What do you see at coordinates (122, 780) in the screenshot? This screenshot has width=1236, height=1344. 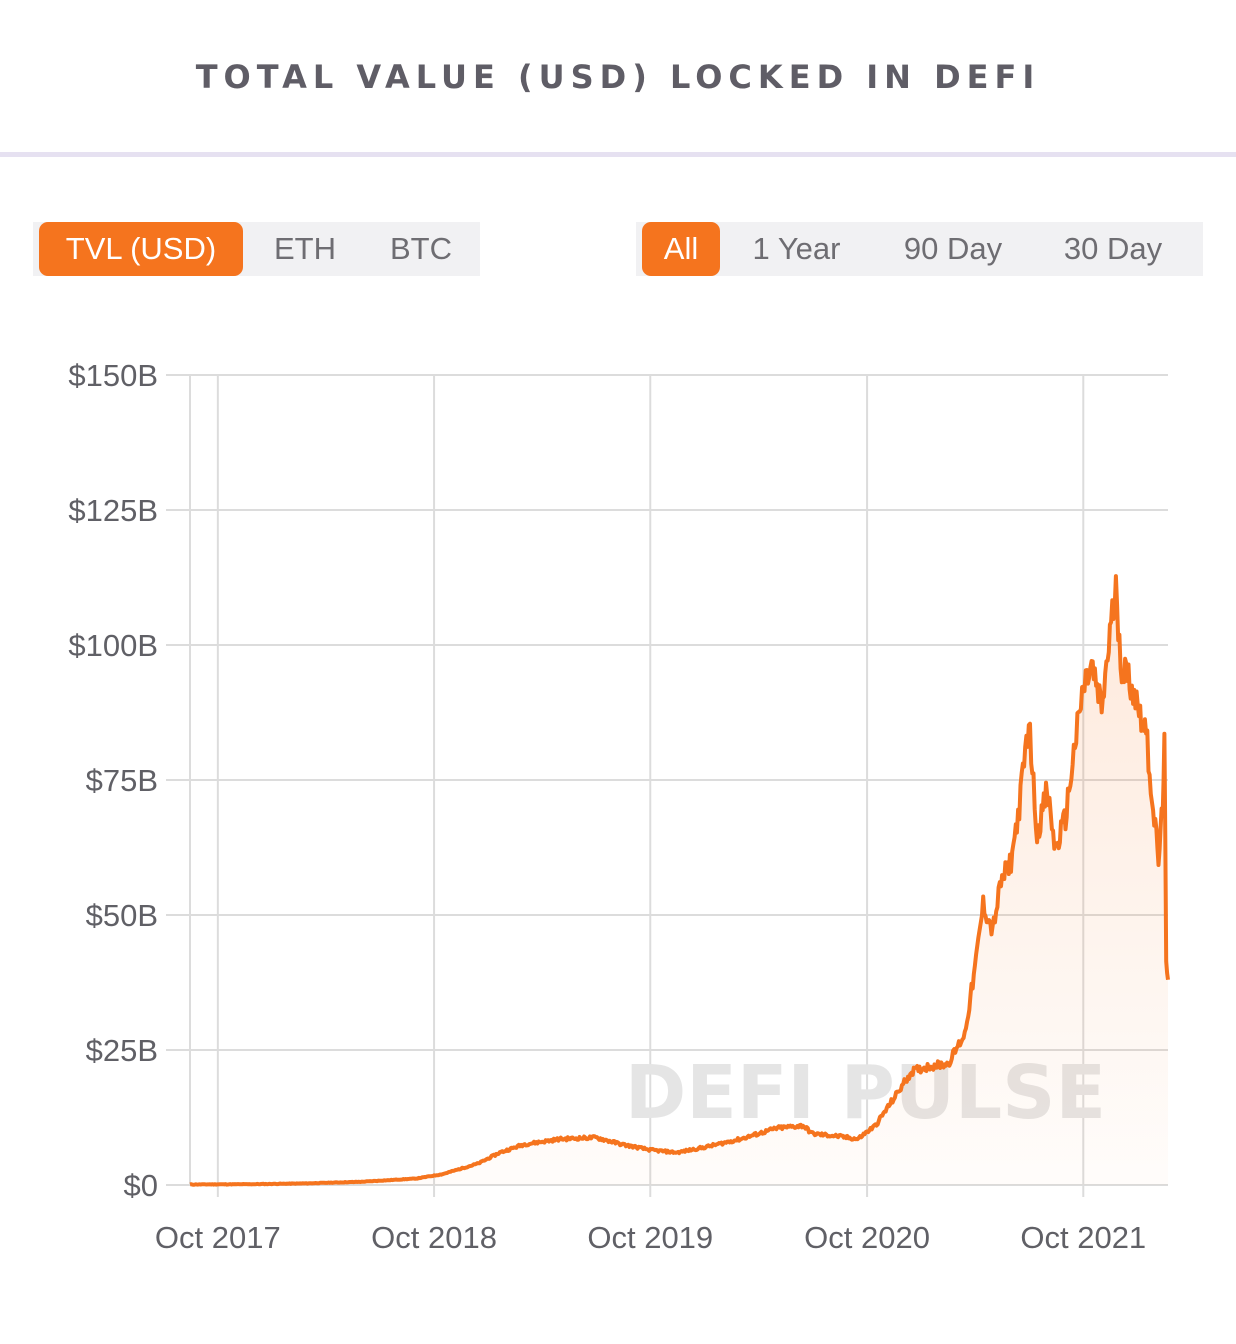 I see `y-tick-label: $75B` at bounding box center [122, 780].